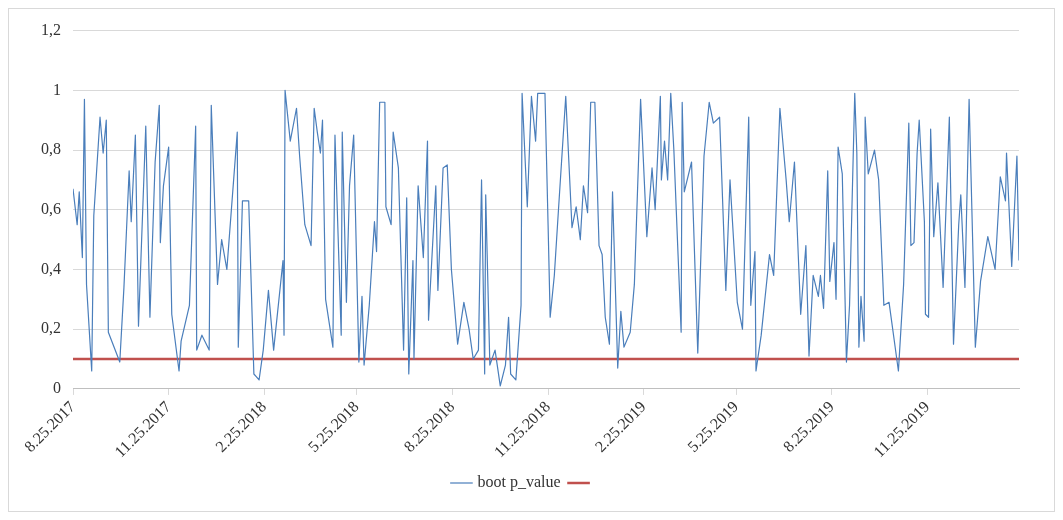 The image size is (1063, 520). I want to click on y-tick-label: 0,2, so click(51, 328).